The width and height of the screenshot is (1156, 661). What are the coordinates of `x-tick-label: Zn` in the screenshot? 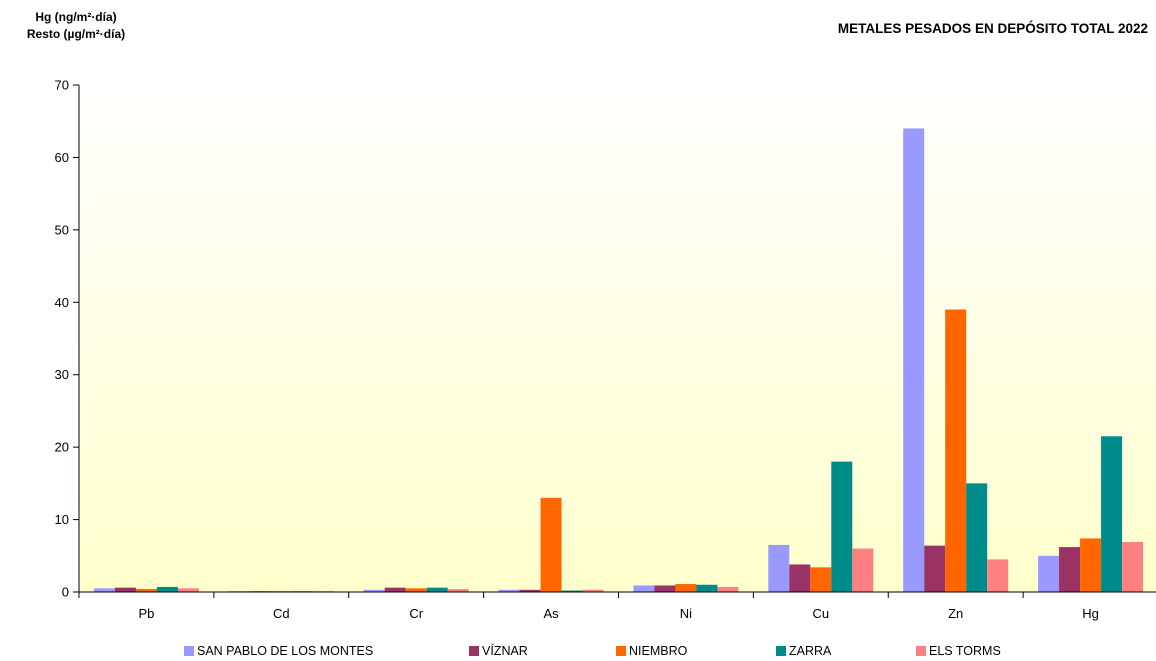 It's located at (955, 613).